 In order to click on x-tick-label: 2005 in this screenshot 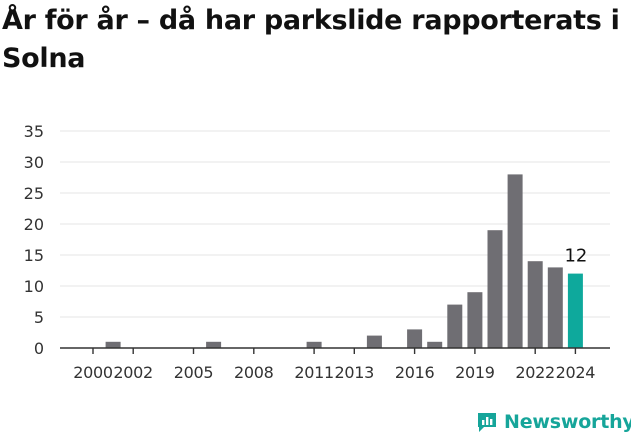, I will do `click(194, 372)`.